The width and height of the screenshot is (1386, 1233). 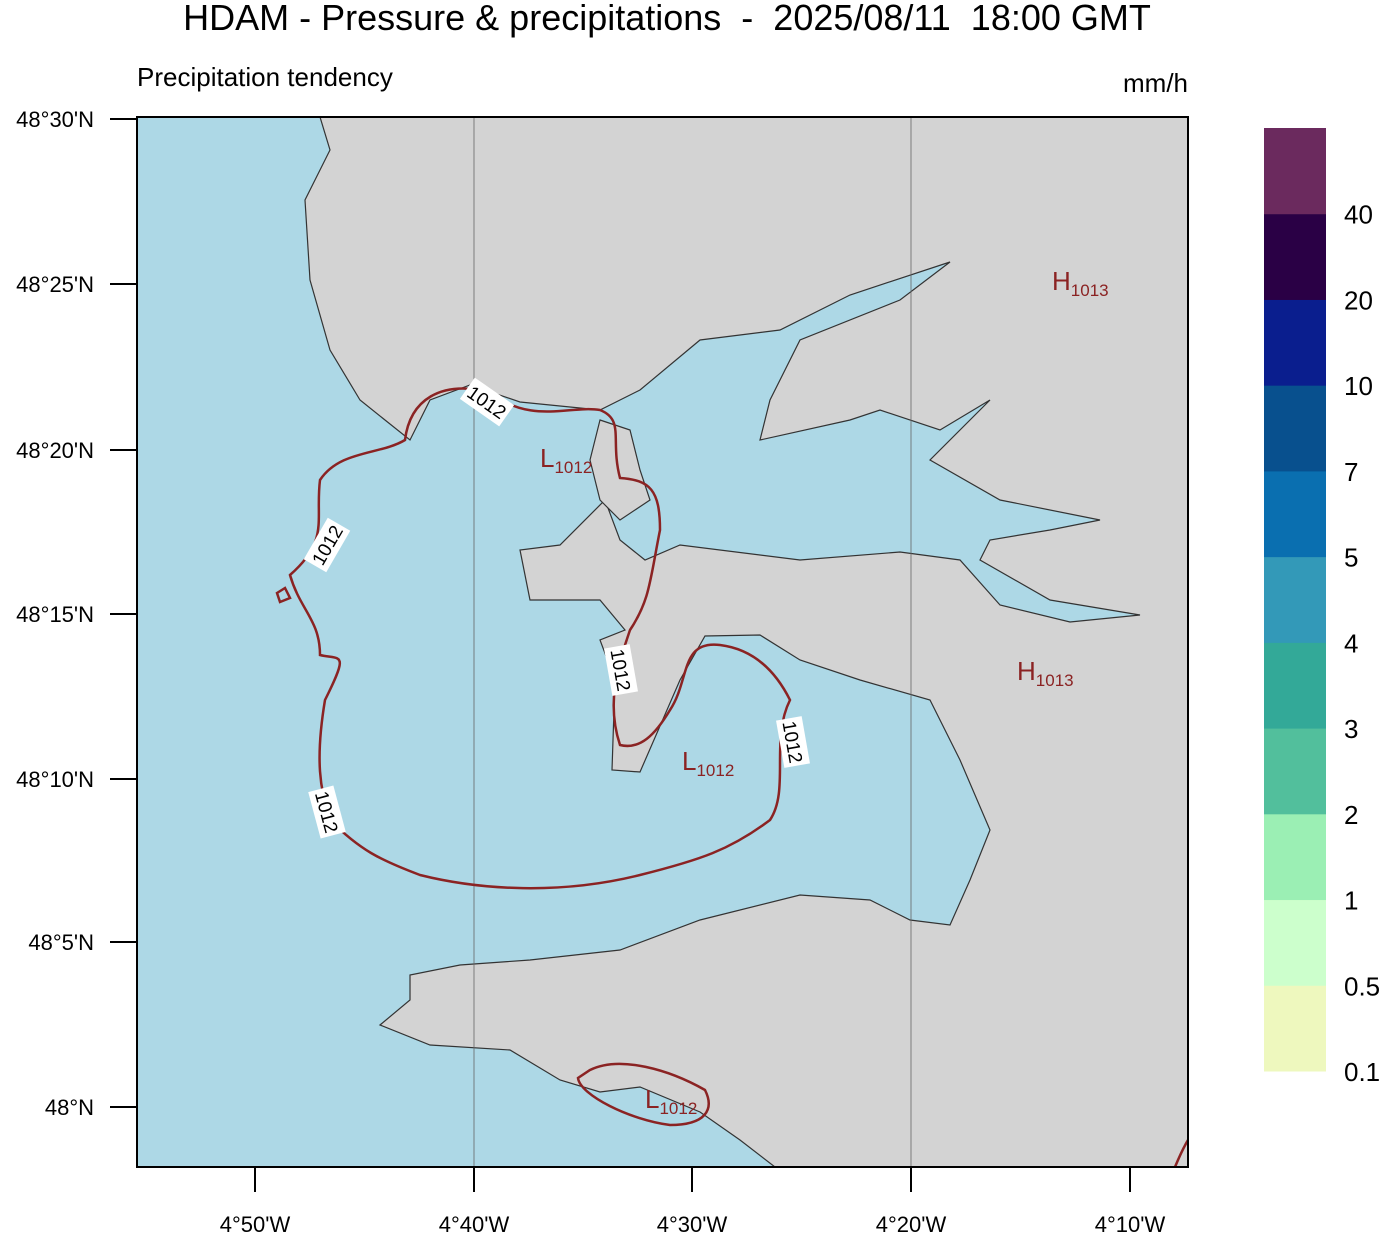 I want to click on lat-tick-label: 48°10'N, so click(x=55, y=779).